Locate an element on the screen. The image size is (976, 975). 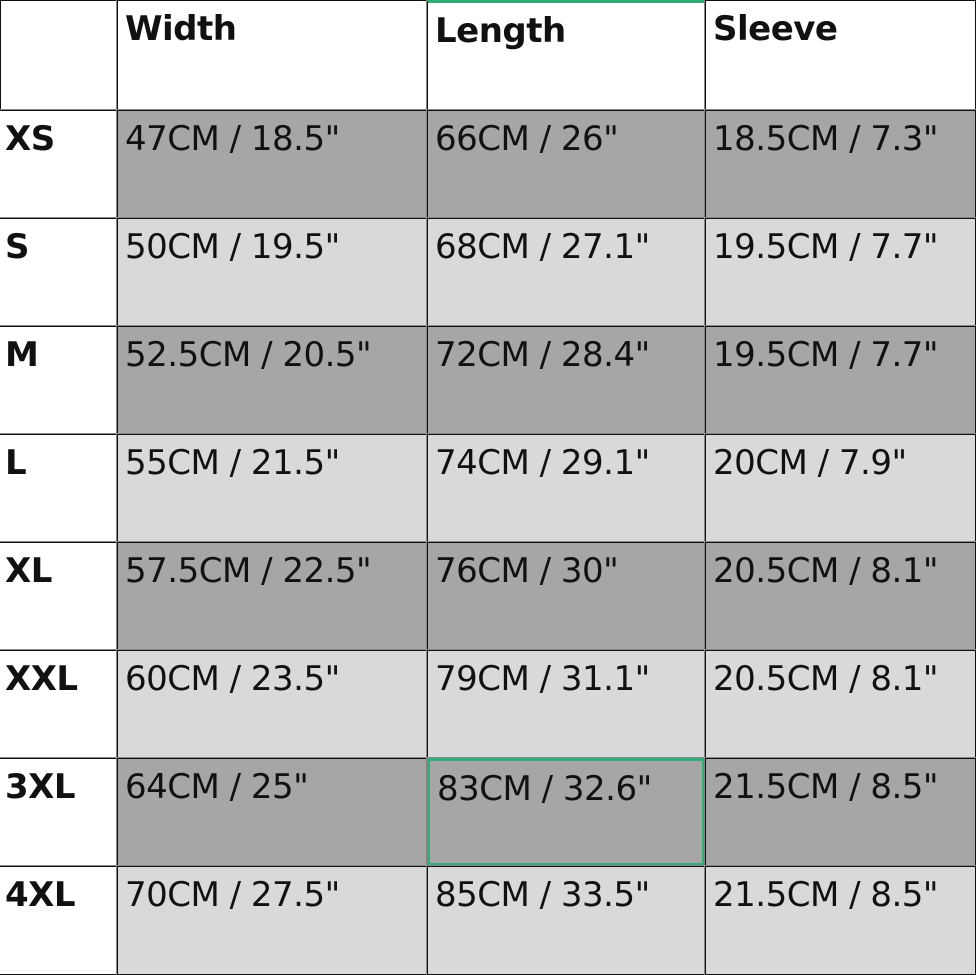
table-cell: 52.5CM / 20.5" is located at coordinates (272, 380).